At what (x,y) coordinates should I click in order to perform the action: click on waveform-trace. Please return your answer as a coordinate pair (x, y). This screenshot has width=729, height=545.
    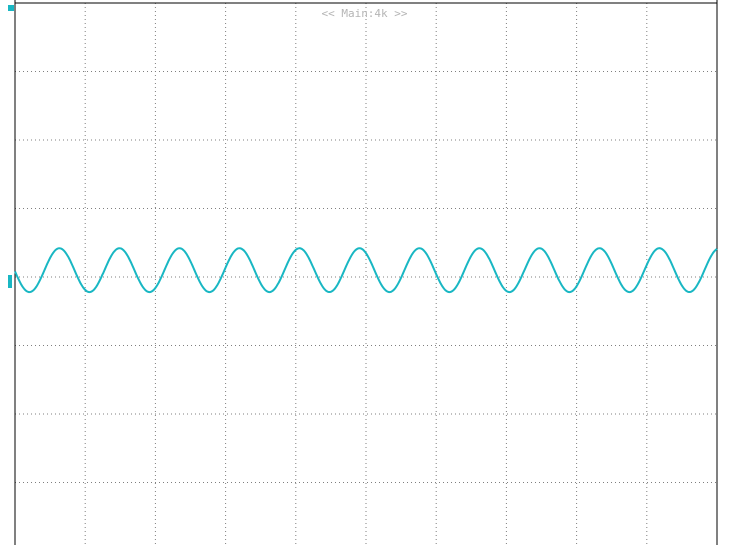
    Looking at the image, I should click on (366, 270).